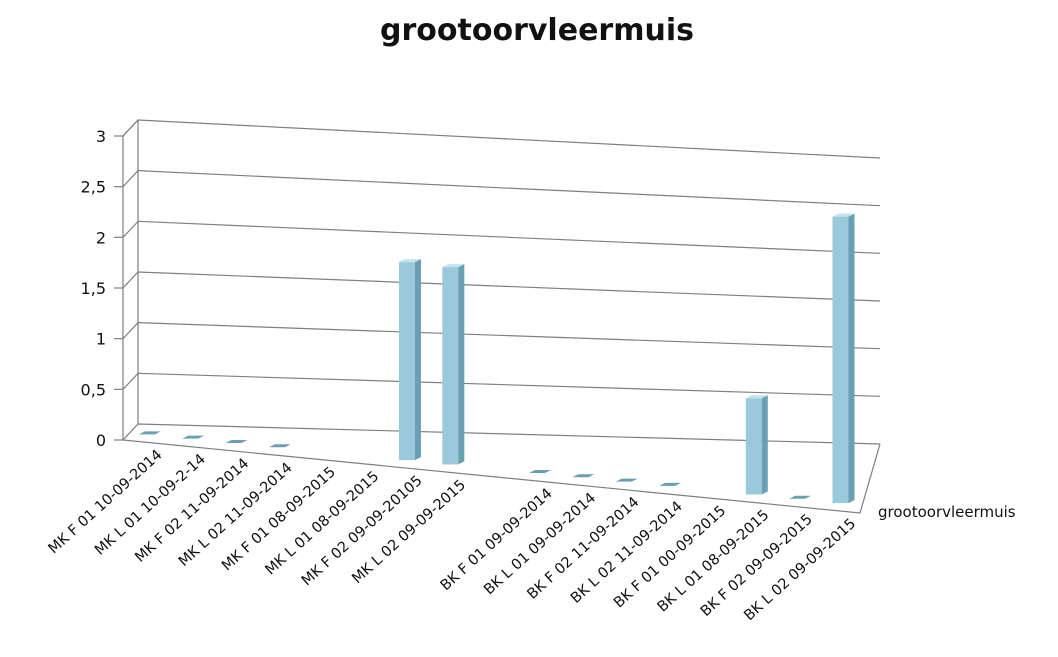 The height and width of the screenshot is (657, 1058). Describe the element at coordinates (101, 339) in the screenshot. I see `y-tick-label: 1` at that location.